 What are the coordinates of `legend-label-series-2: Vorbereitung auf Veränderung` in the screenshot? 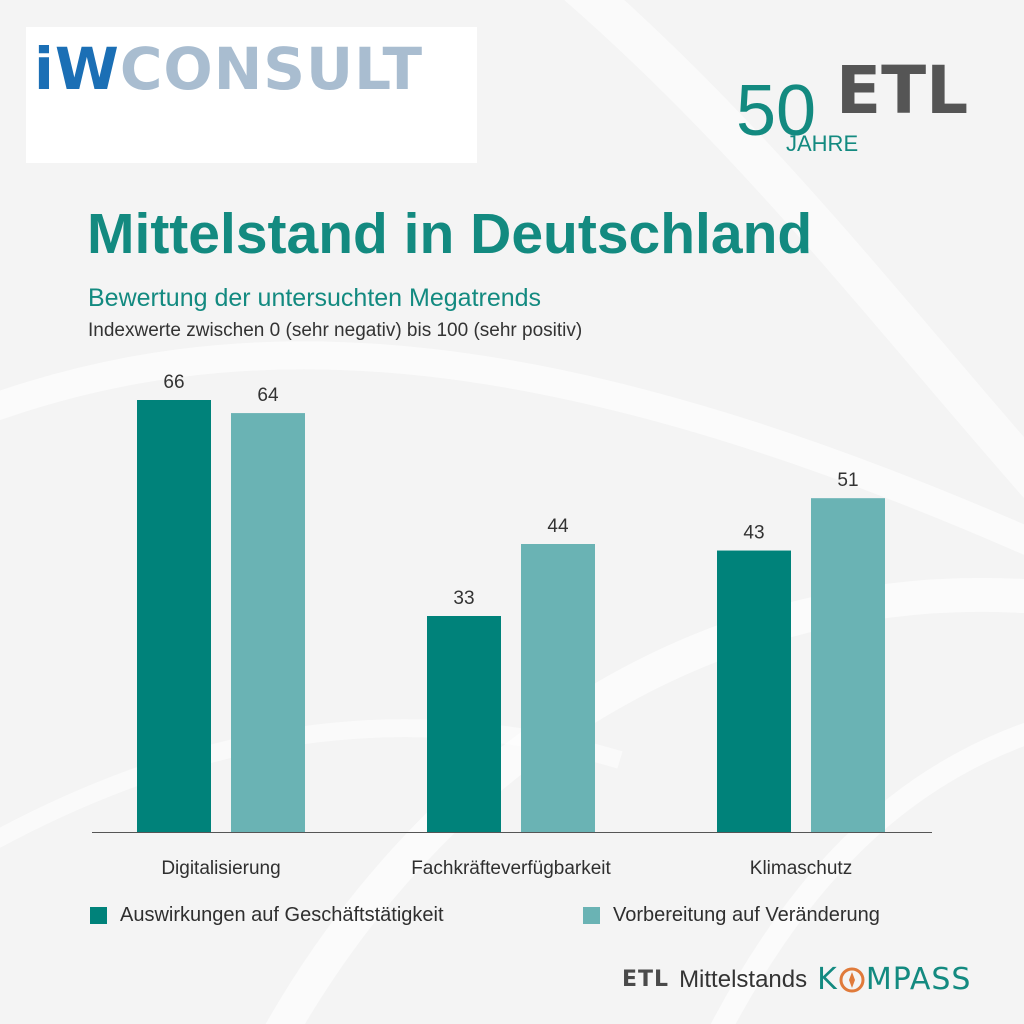 It's located at (746, 915).